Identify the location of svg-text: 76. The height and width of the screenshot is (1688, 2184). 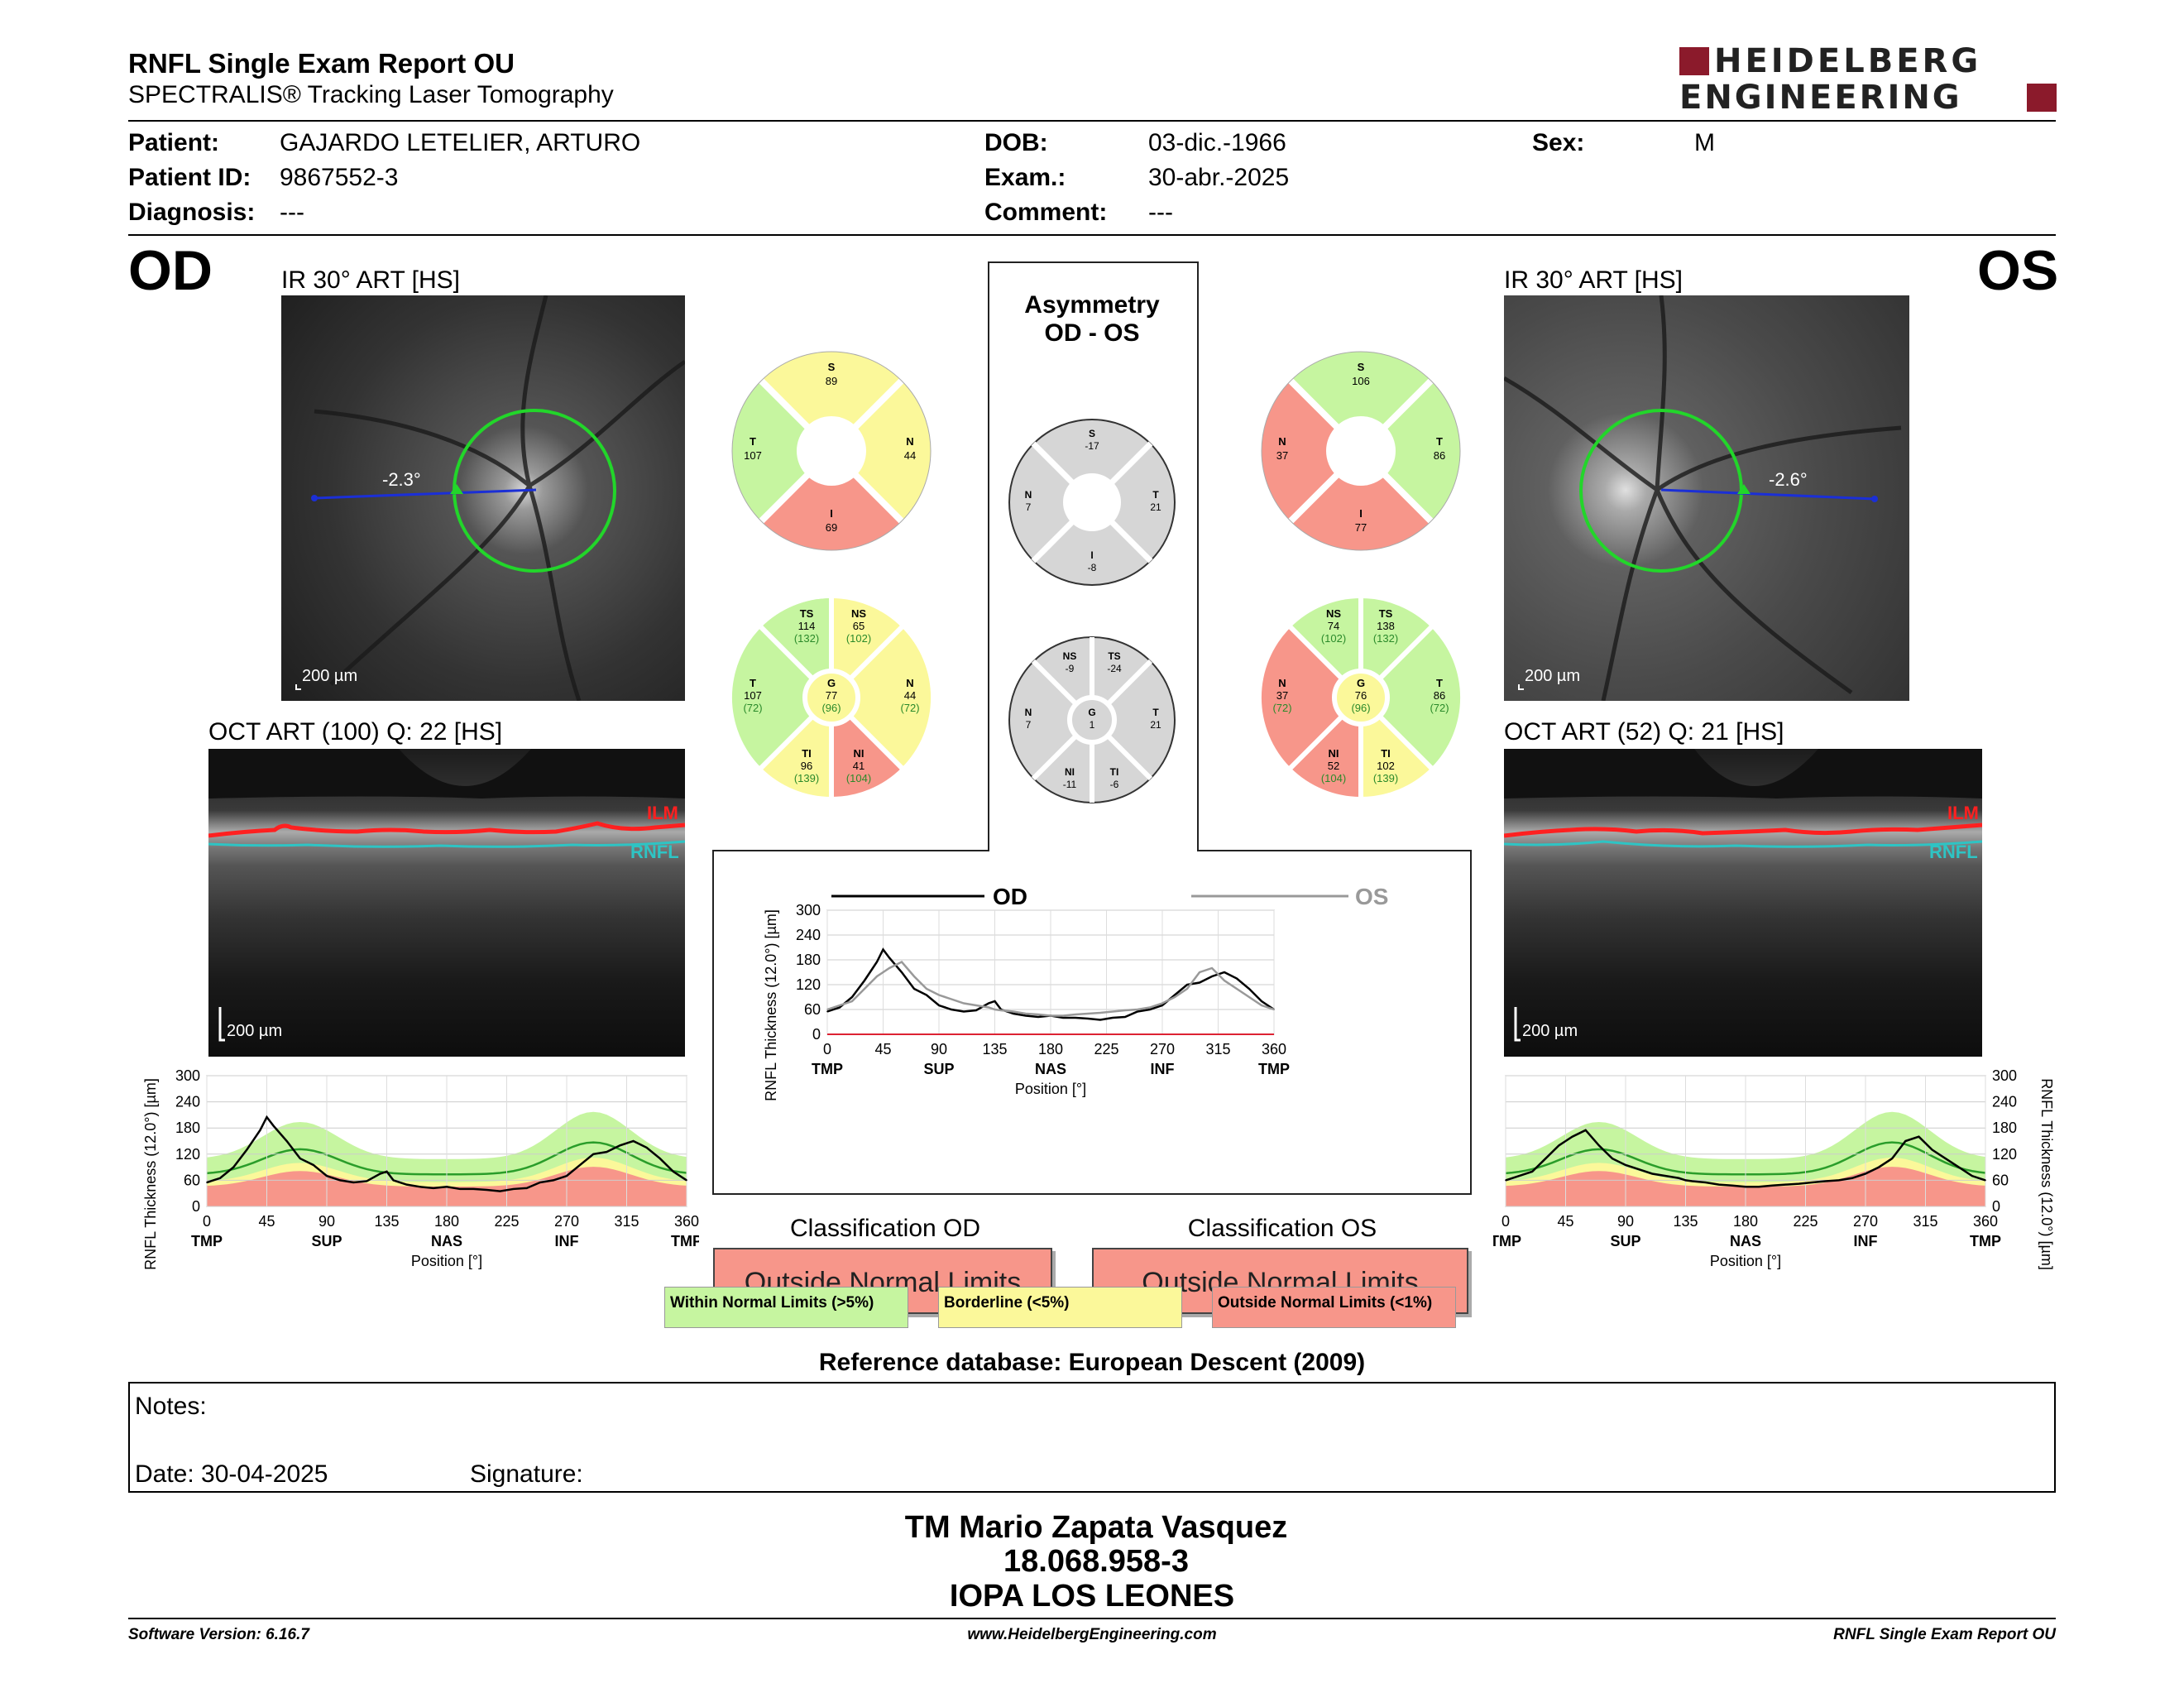
(1361, 695).